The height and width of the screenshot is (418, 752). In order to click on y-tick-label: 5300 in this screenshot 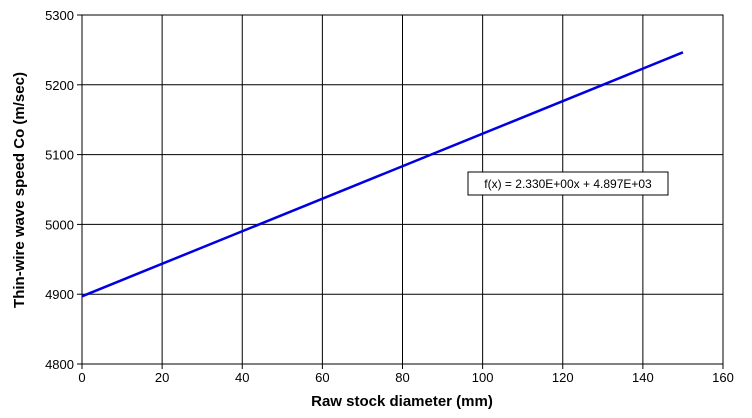, I will do `click(59, 15)`.